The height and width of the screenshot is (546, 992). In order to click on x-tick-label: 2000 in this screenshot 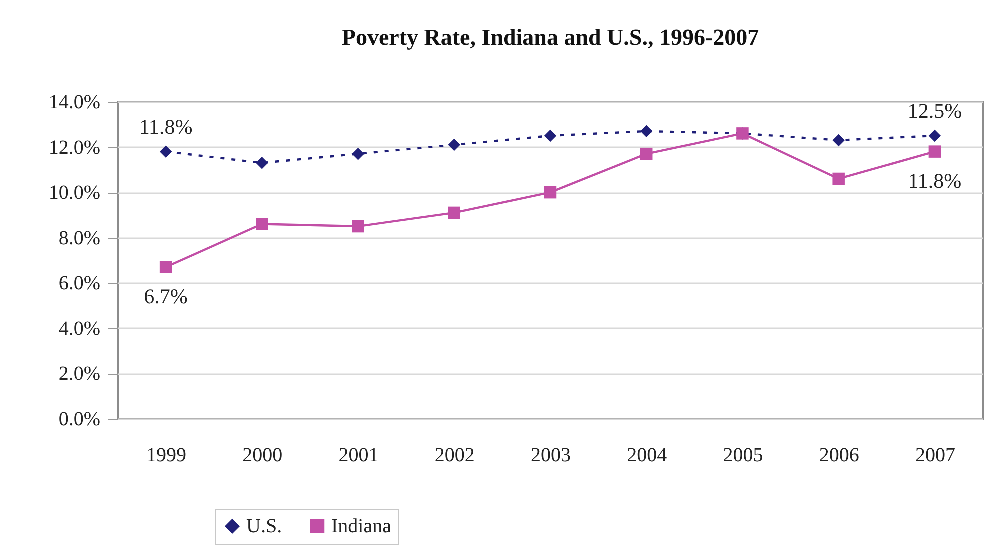, I will do `click(262, 455)`.